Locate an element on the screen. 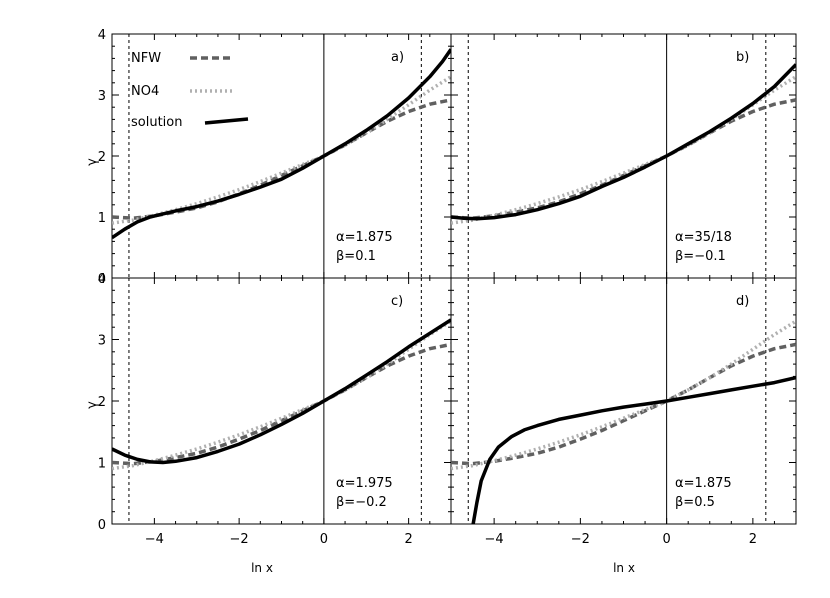 This screenshot has width=830, height=598. panel-label: c) is located at coordinates (397, 301).